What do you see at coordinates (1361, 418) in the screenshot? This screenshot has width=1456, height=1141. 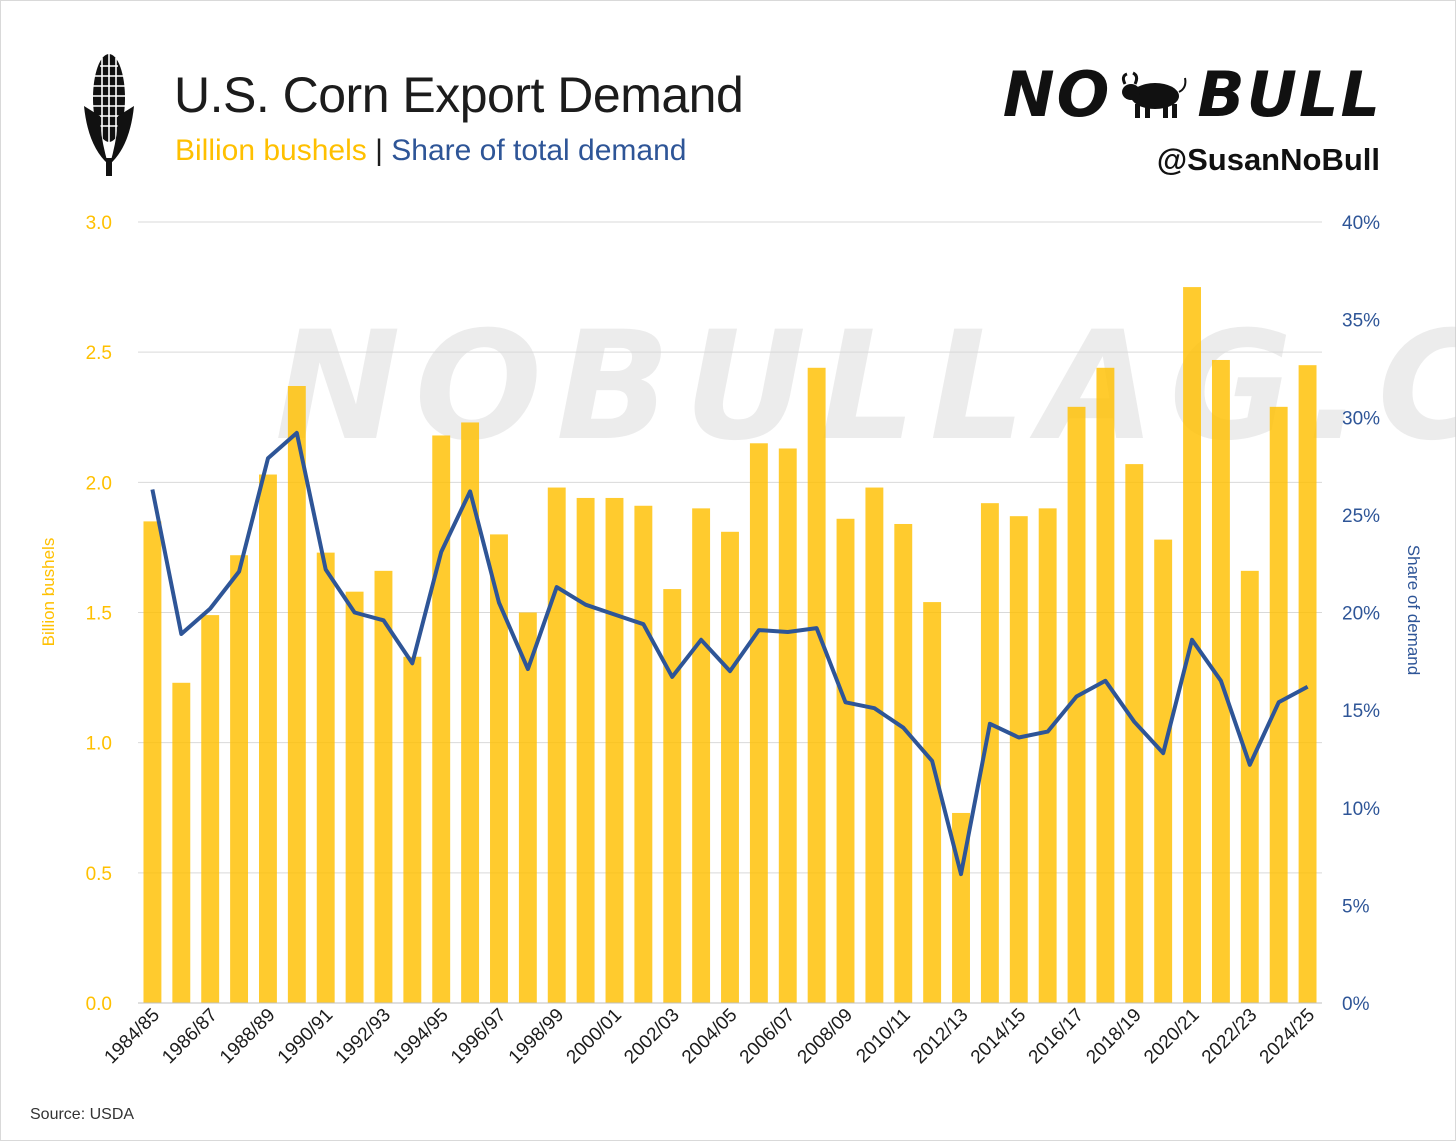 I see `y2-tick-label: 30%` at bounding box center [1361, 418].